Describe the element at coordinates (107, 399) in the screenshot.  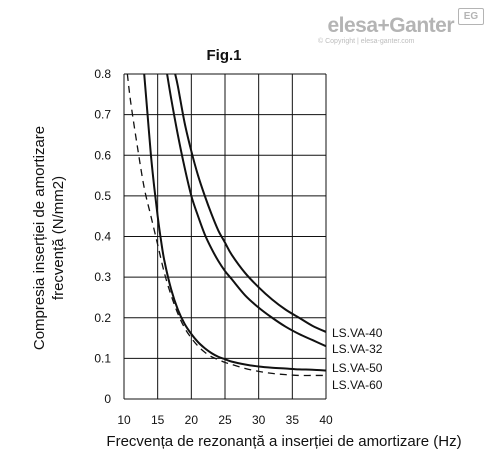
I see `y-tick-label: 0` at that location.